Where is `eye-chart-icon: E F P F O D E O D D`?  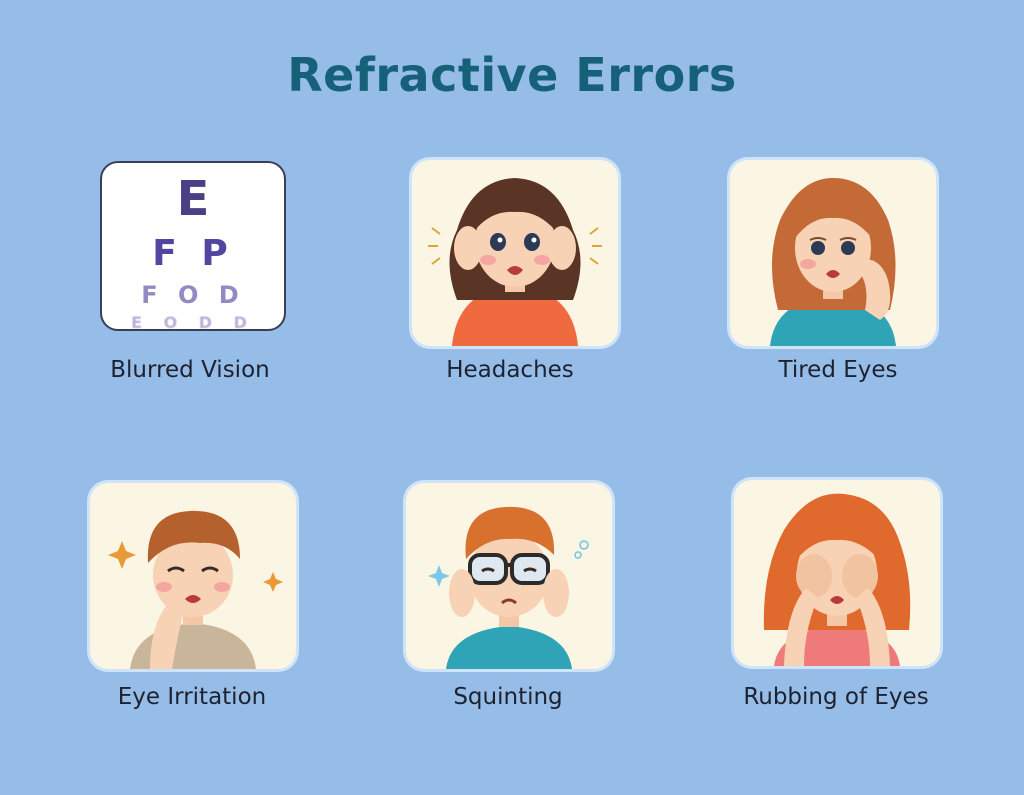
eye-chart-icon: E F P F O D E O D D is located at coordinates (193, 246).